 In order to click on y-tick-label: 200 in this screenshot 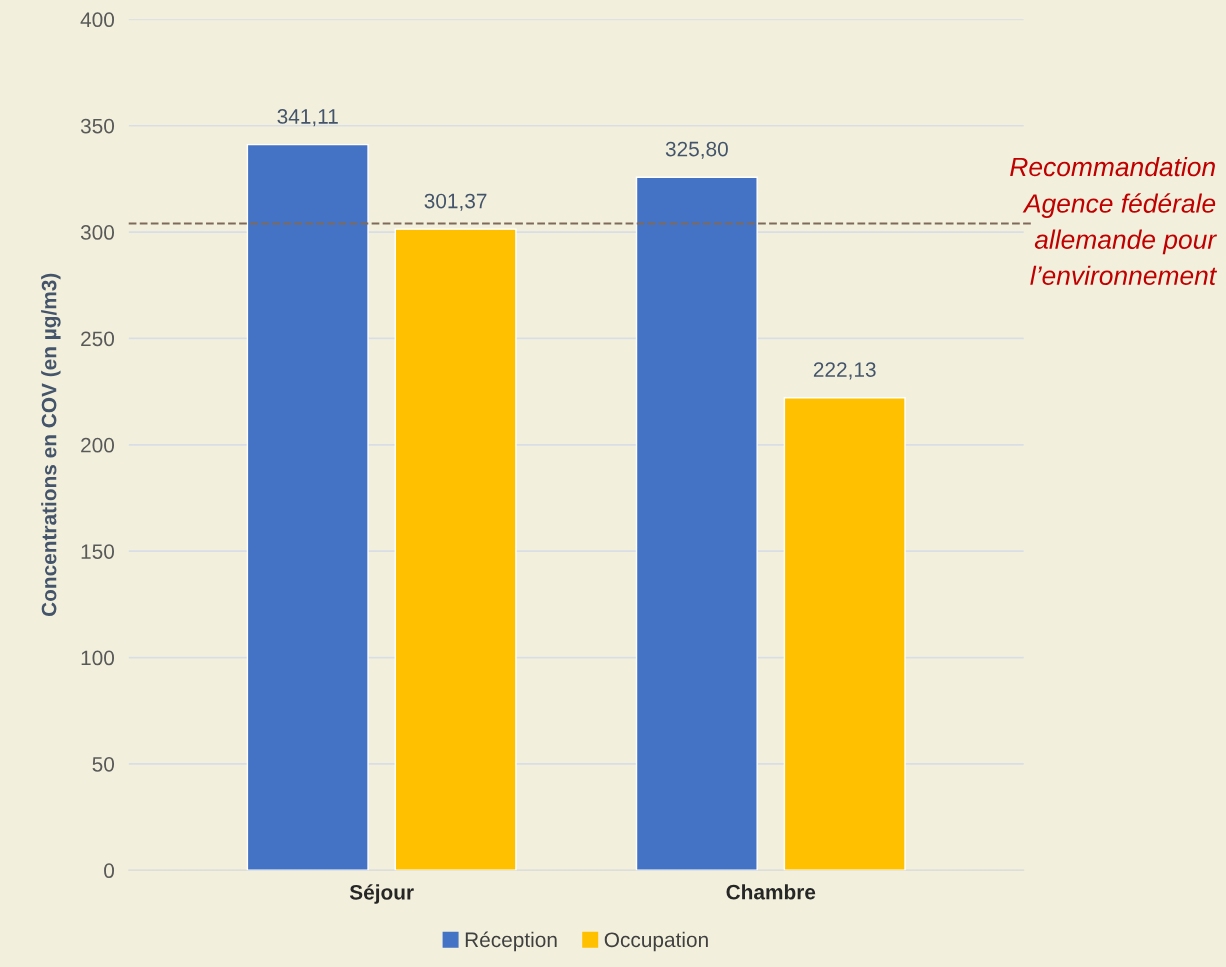, I will do `click(98, 445)`.